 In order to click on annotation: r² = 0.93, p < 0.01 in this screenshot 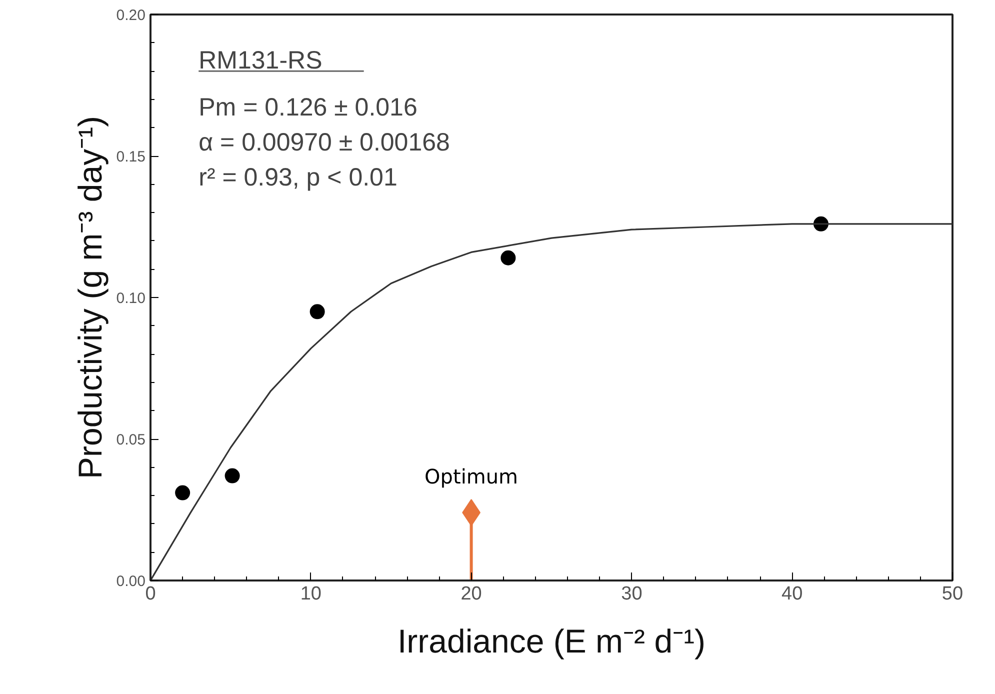, I will do `click(298, 178)`.